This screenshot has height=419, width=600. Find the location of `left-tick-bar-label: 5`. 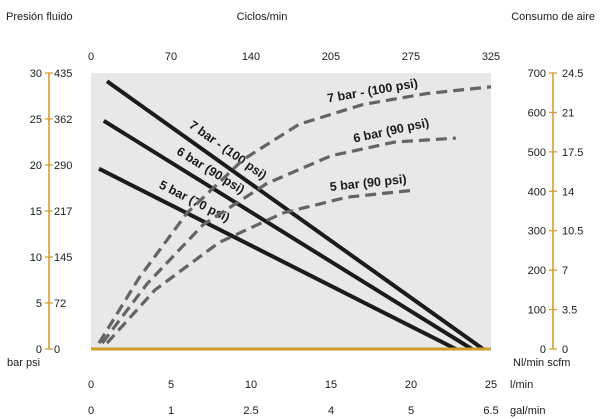

left-tick-bar-label: 5 is located at coordinates (39, 304).